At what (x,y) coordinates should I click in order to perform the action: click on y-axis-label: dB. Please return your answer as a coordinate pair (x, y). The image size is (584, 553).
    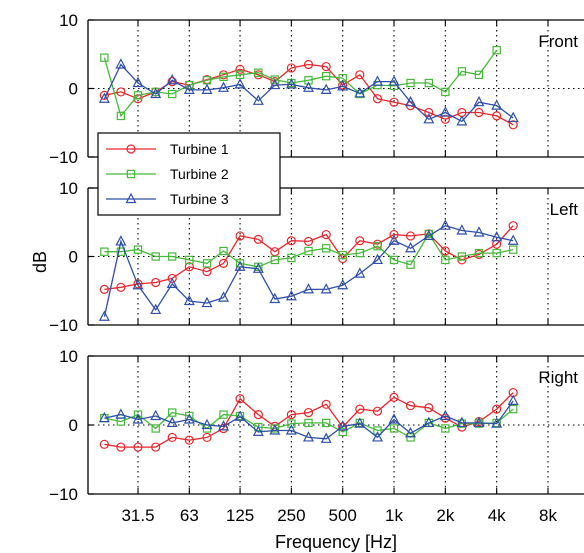
    Looking at the image, I should click on (40, 262).